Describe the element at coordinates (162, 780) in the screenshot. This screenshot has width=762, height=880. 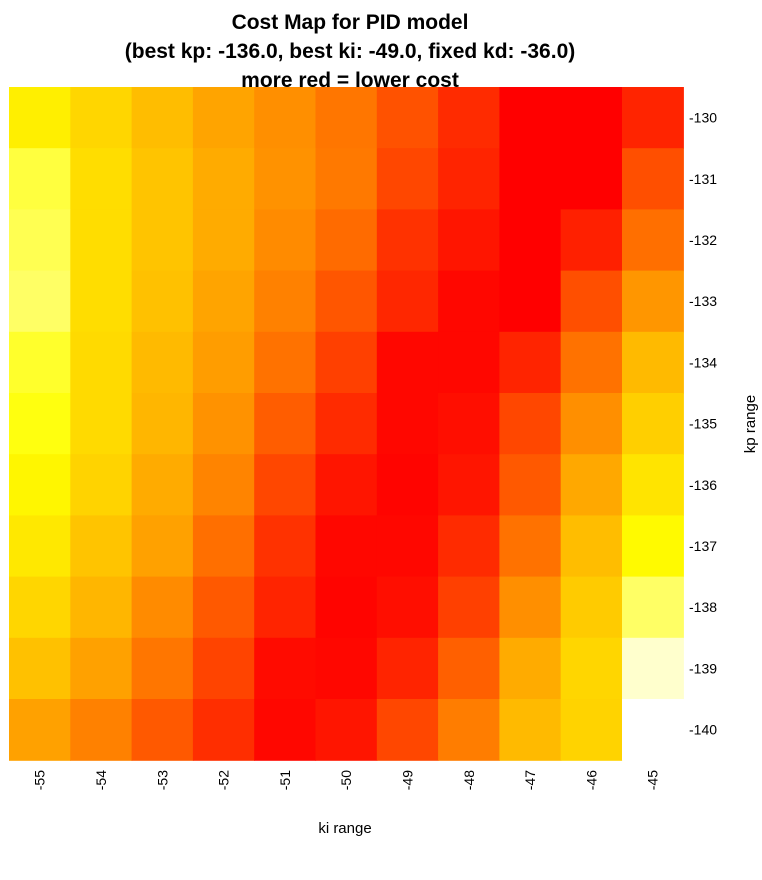
I see `x-tick-label: -53` at that location.